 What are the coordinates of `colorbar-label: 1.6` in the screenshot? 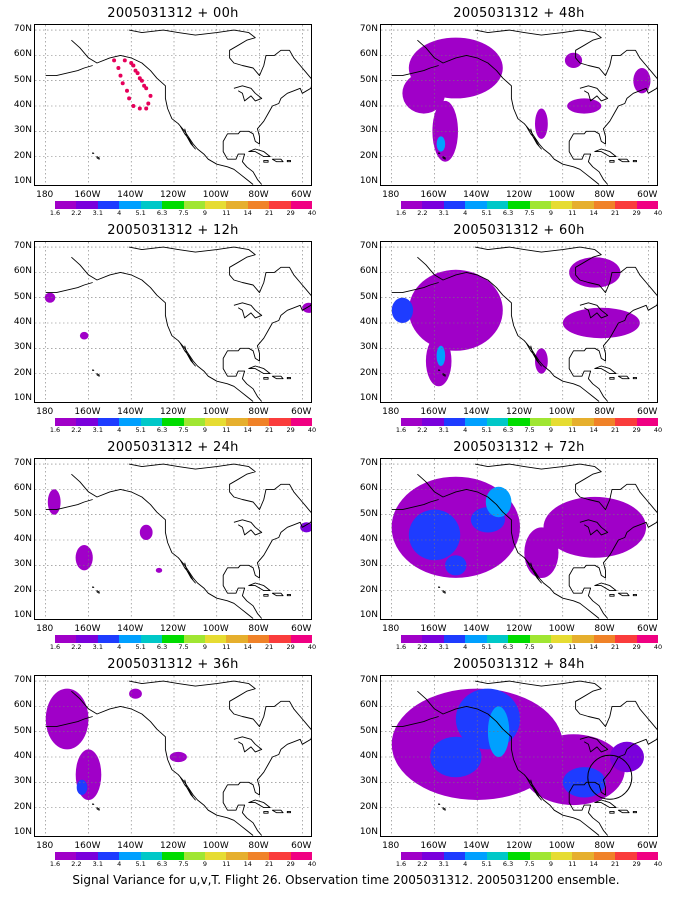 It's located at (401, 647).